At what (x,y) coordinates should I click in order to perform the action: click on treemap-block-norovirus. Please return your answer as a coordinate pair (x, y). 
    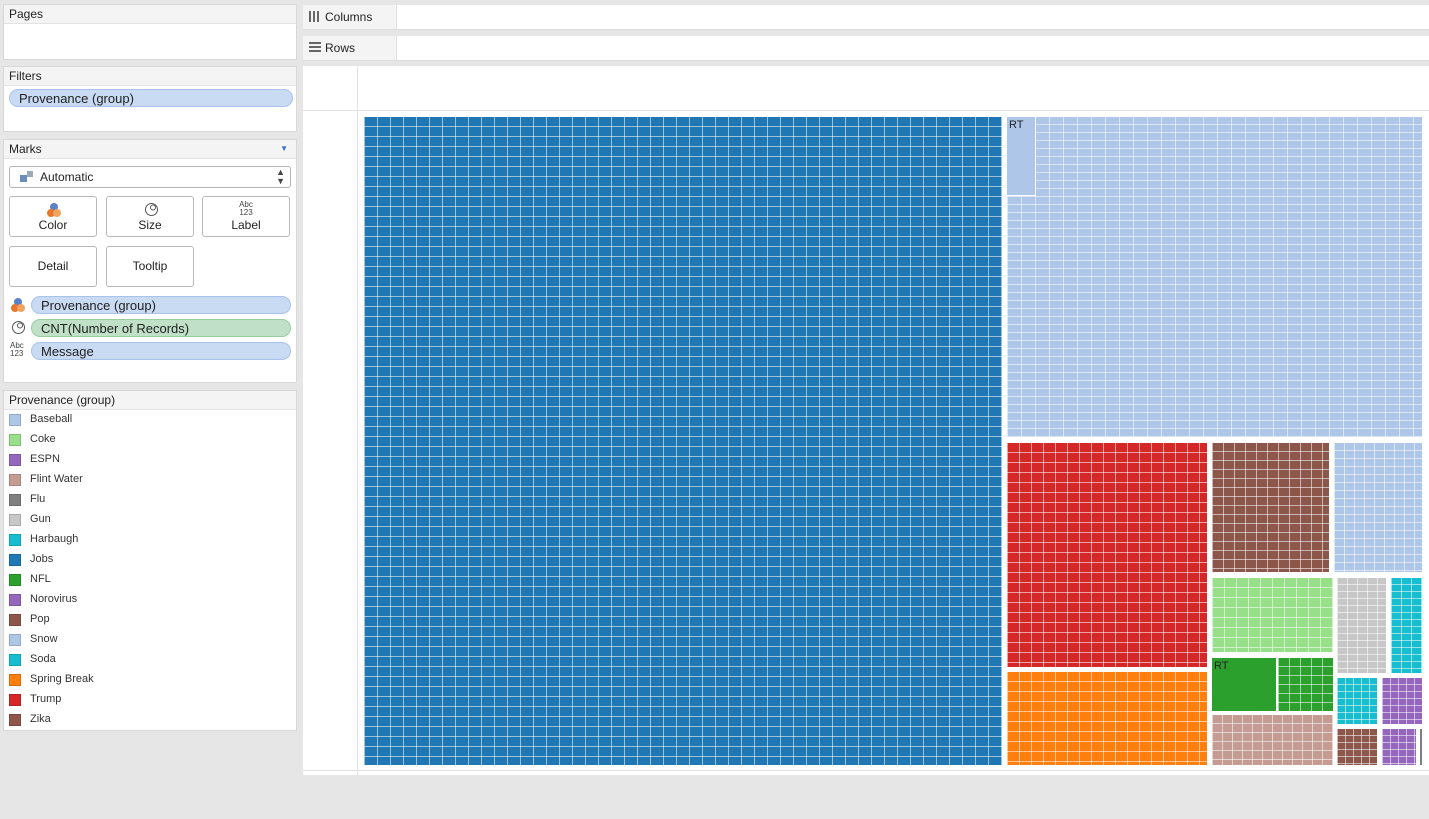
    Looking at the image, I should click on (1399, 747).